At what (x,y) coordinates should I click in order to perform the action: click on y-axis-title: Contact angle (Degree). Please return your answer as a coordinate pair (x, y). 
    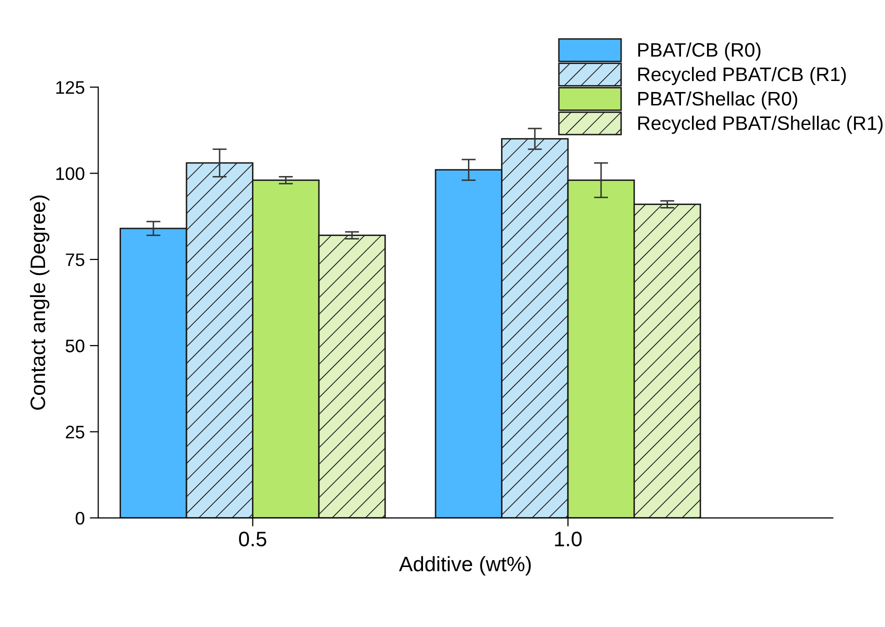
    Looking at the image, I should click on (40, 303).